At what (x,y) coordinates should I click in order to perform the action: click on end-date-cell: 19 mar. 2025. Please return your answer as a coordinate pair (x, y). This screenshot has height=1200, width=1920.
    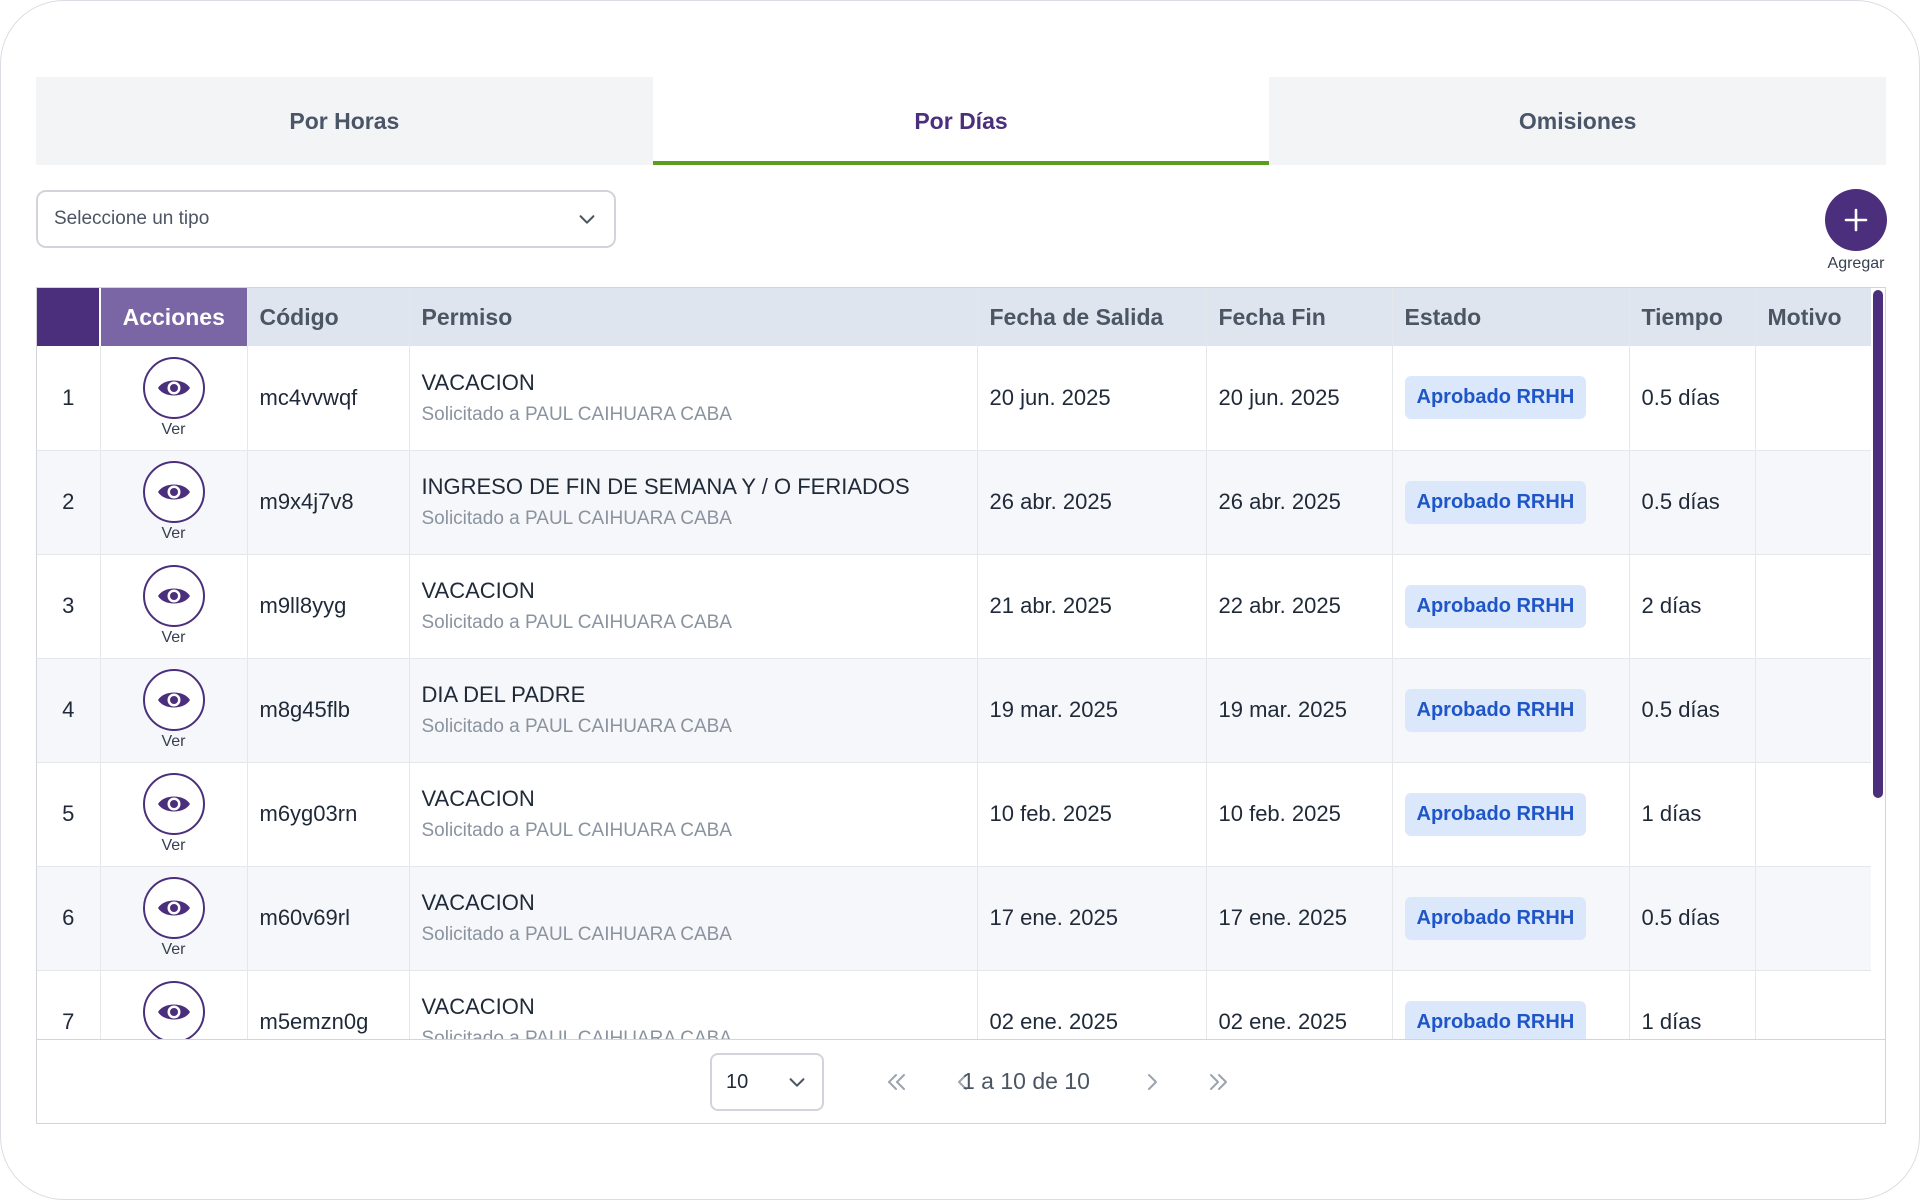
    Looking at the image, I should click on (1299, 710).